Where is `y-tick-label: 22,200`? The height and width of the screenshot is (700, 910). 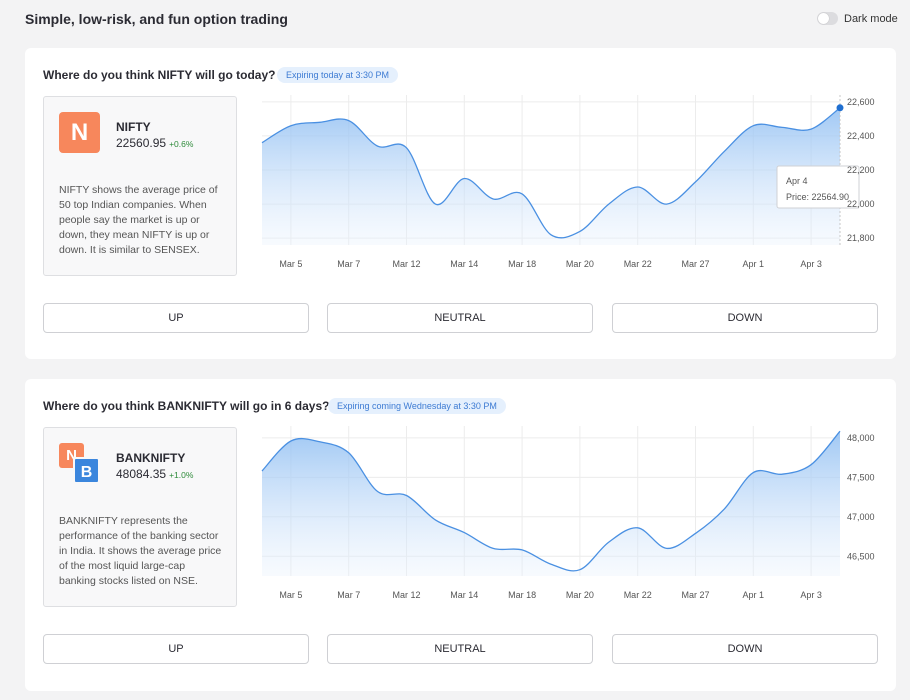 y-tick-label: 22,200 is located at coordinates (861, 170).